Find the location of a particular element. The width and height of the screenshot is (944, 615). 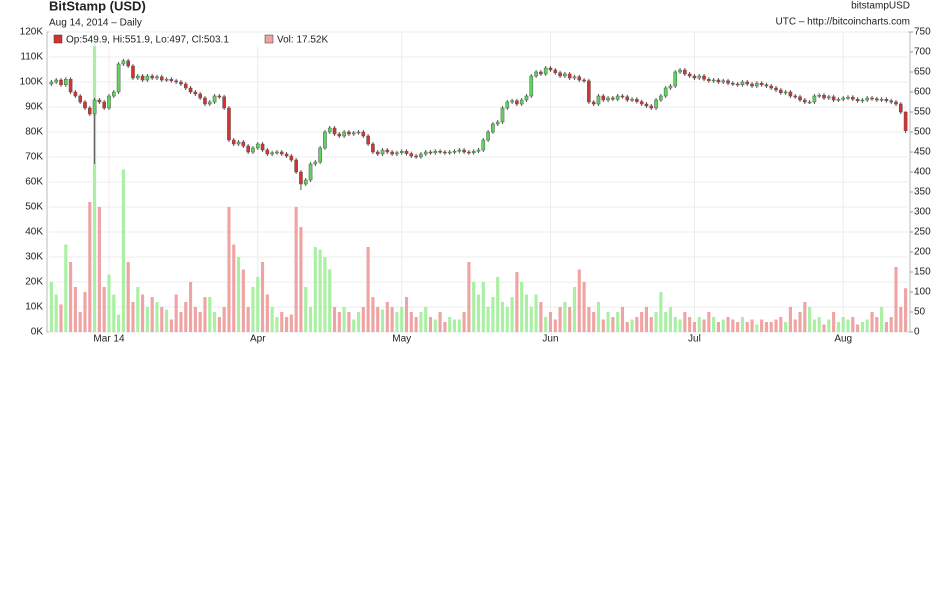

y-tick-label: 120K is located at coordinates (32, 32).